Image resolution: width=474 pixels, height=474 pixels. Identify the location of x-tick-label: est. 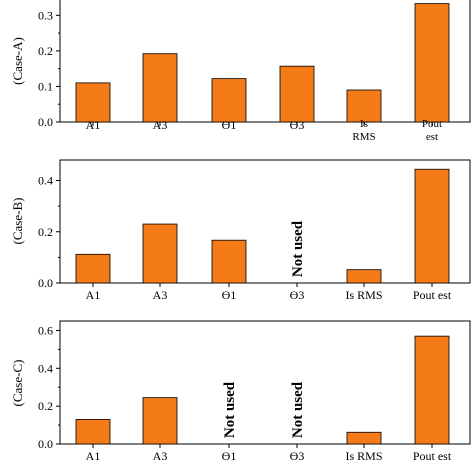
(432, 137).